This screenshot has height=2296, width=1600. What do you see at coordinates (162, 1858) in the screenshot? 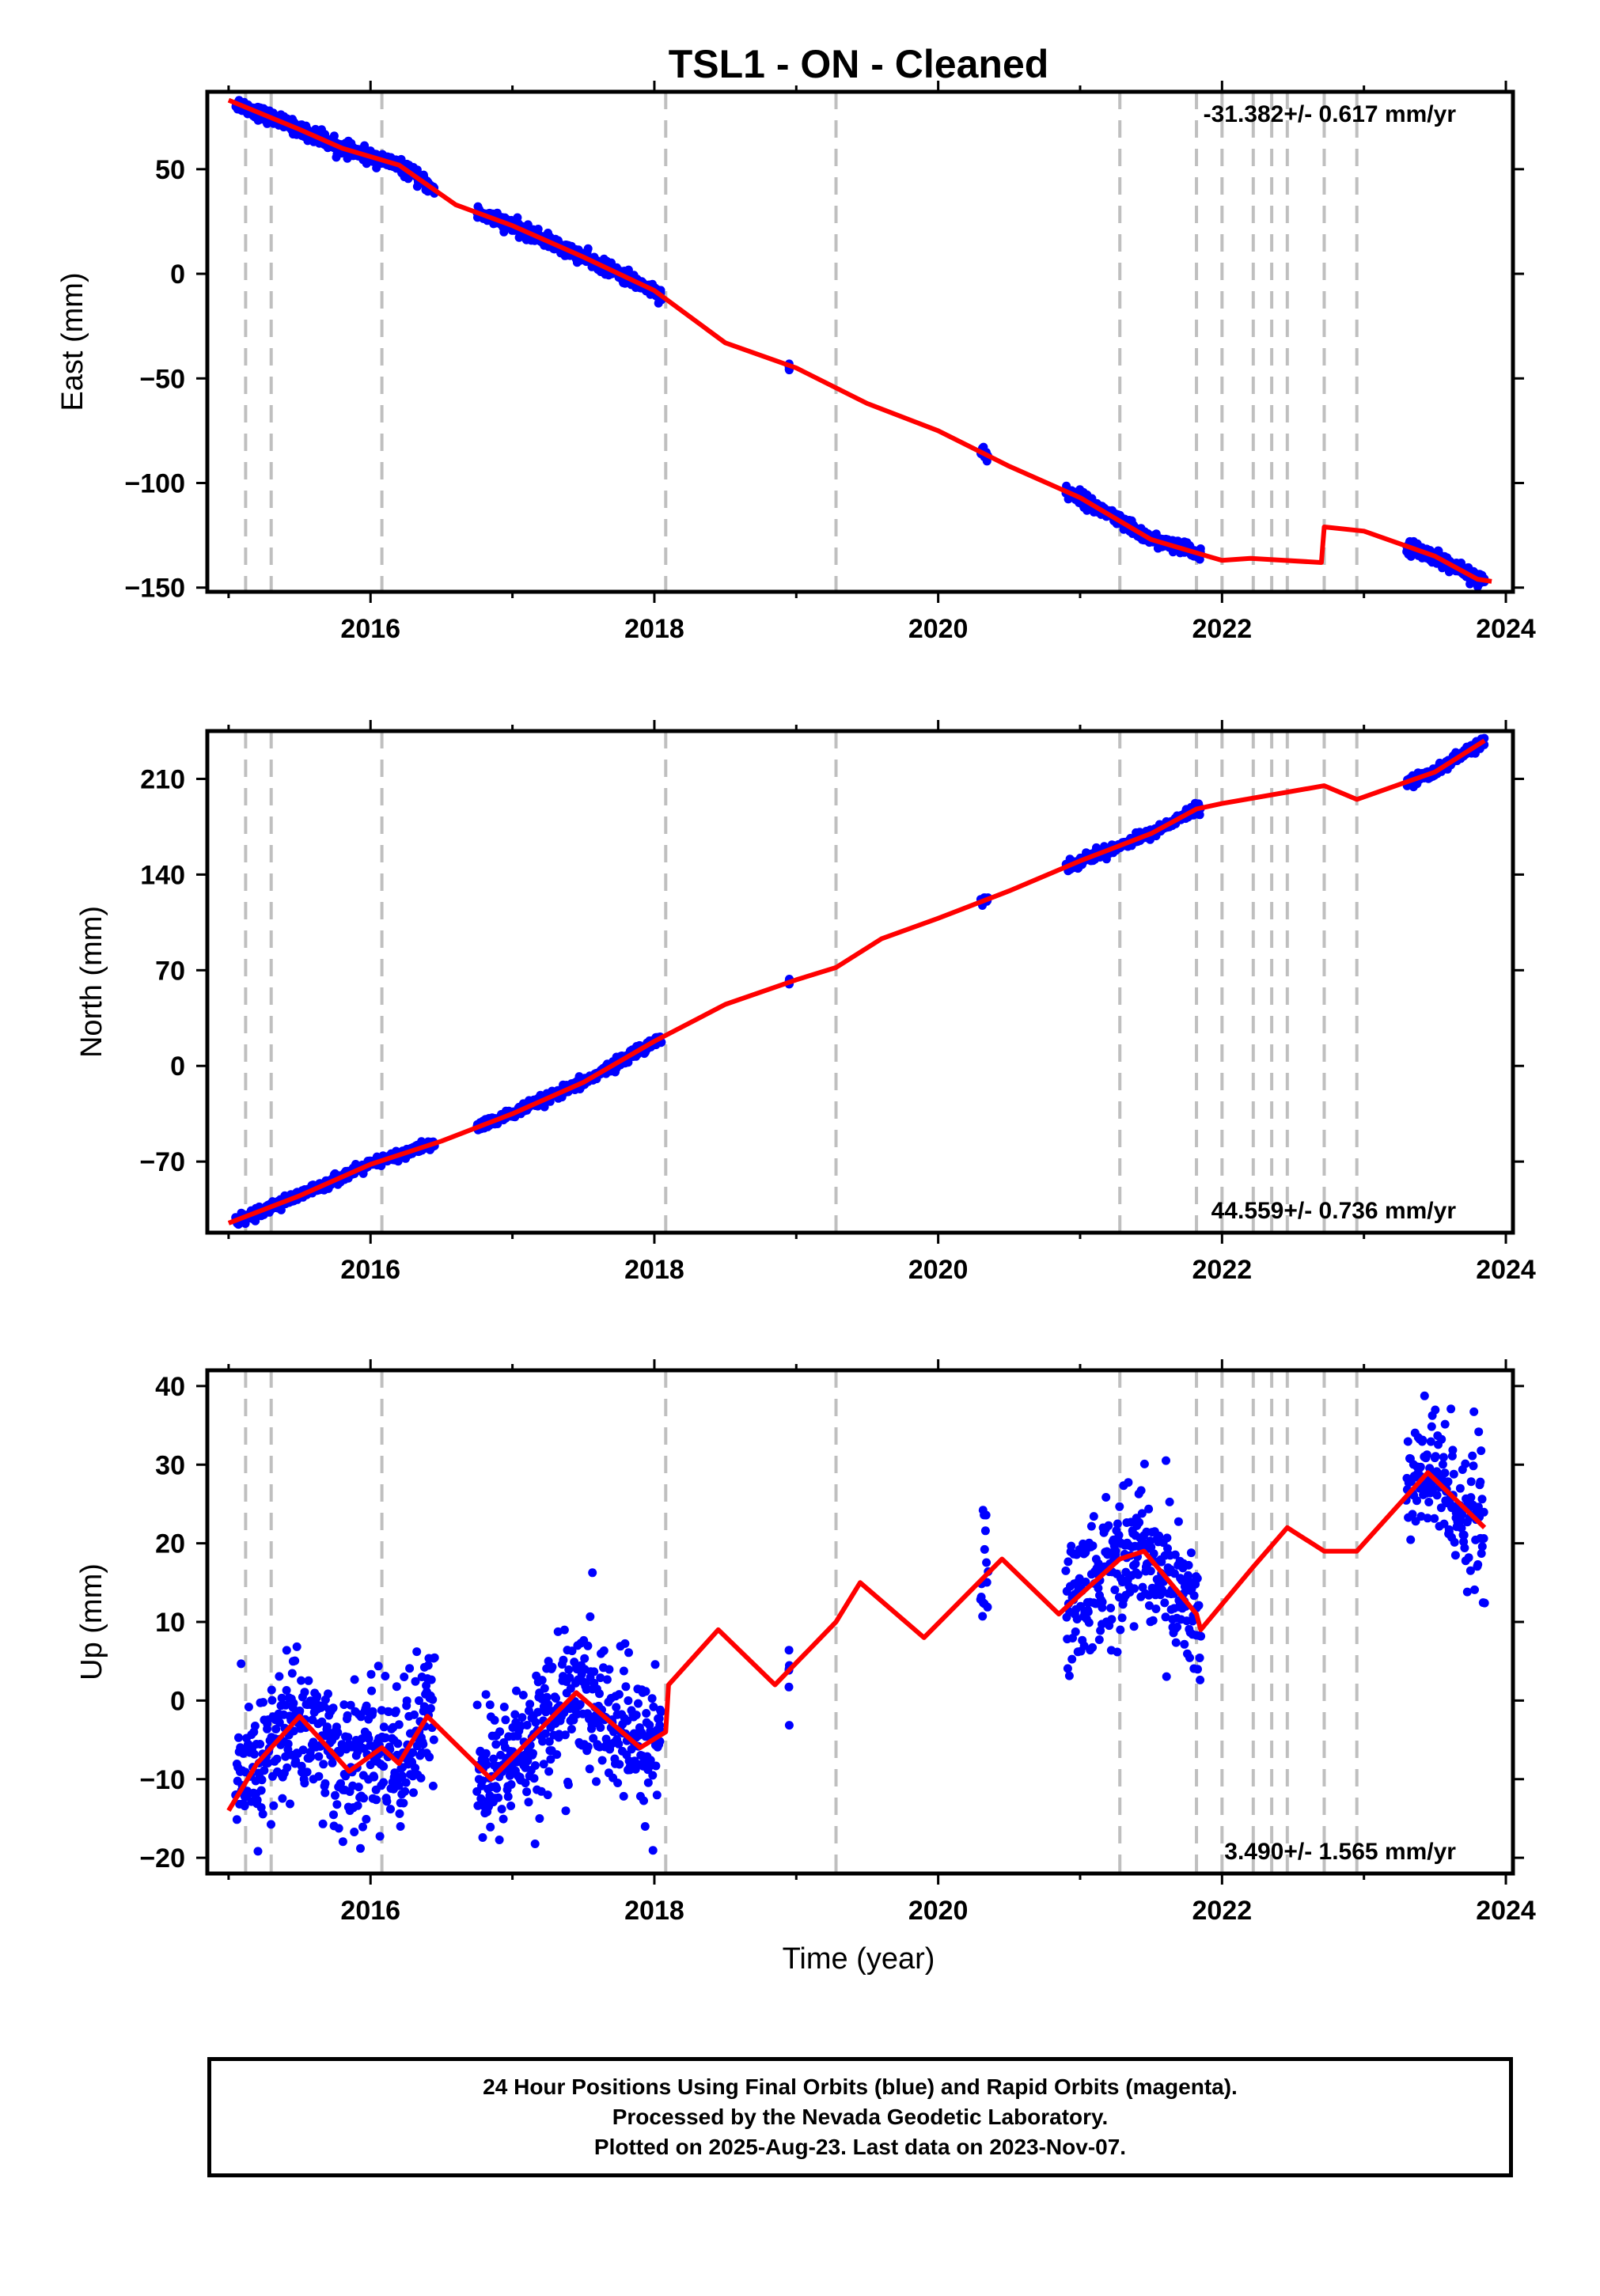
I see `y-tick-label: −20` at bounding box center [162, 1858].